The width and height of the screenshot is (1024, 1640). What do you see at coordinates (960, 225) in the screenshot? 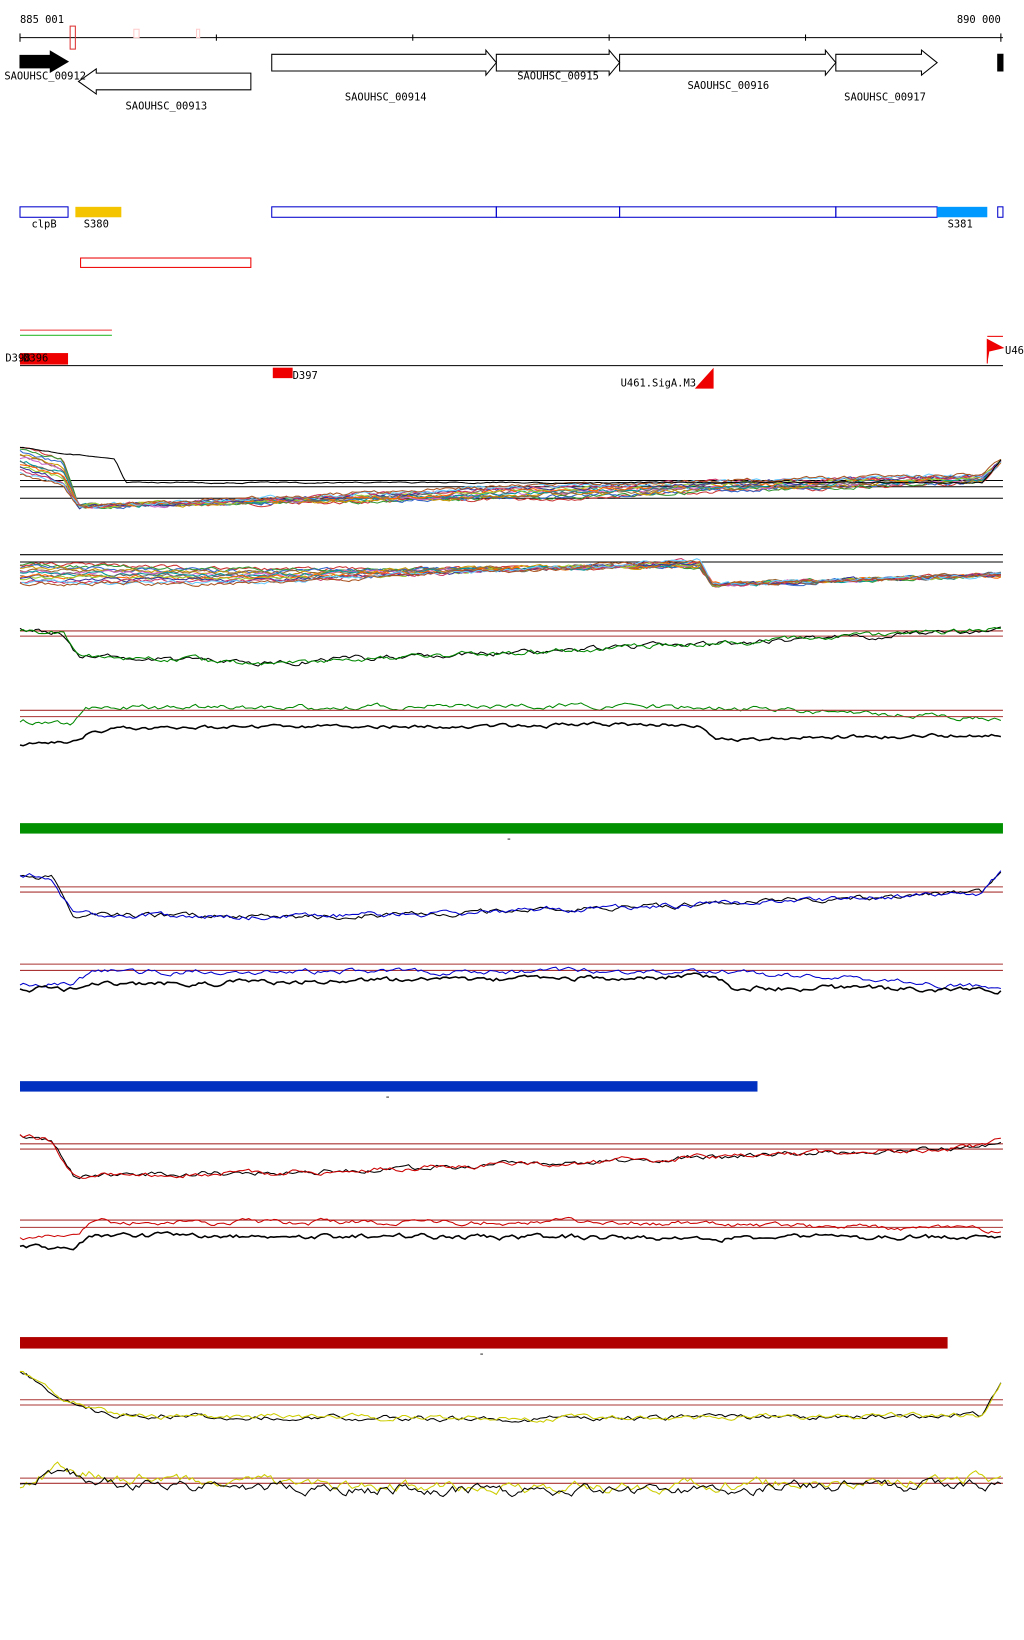
I see `feature-label: S381` at bounding box center [960, 225].